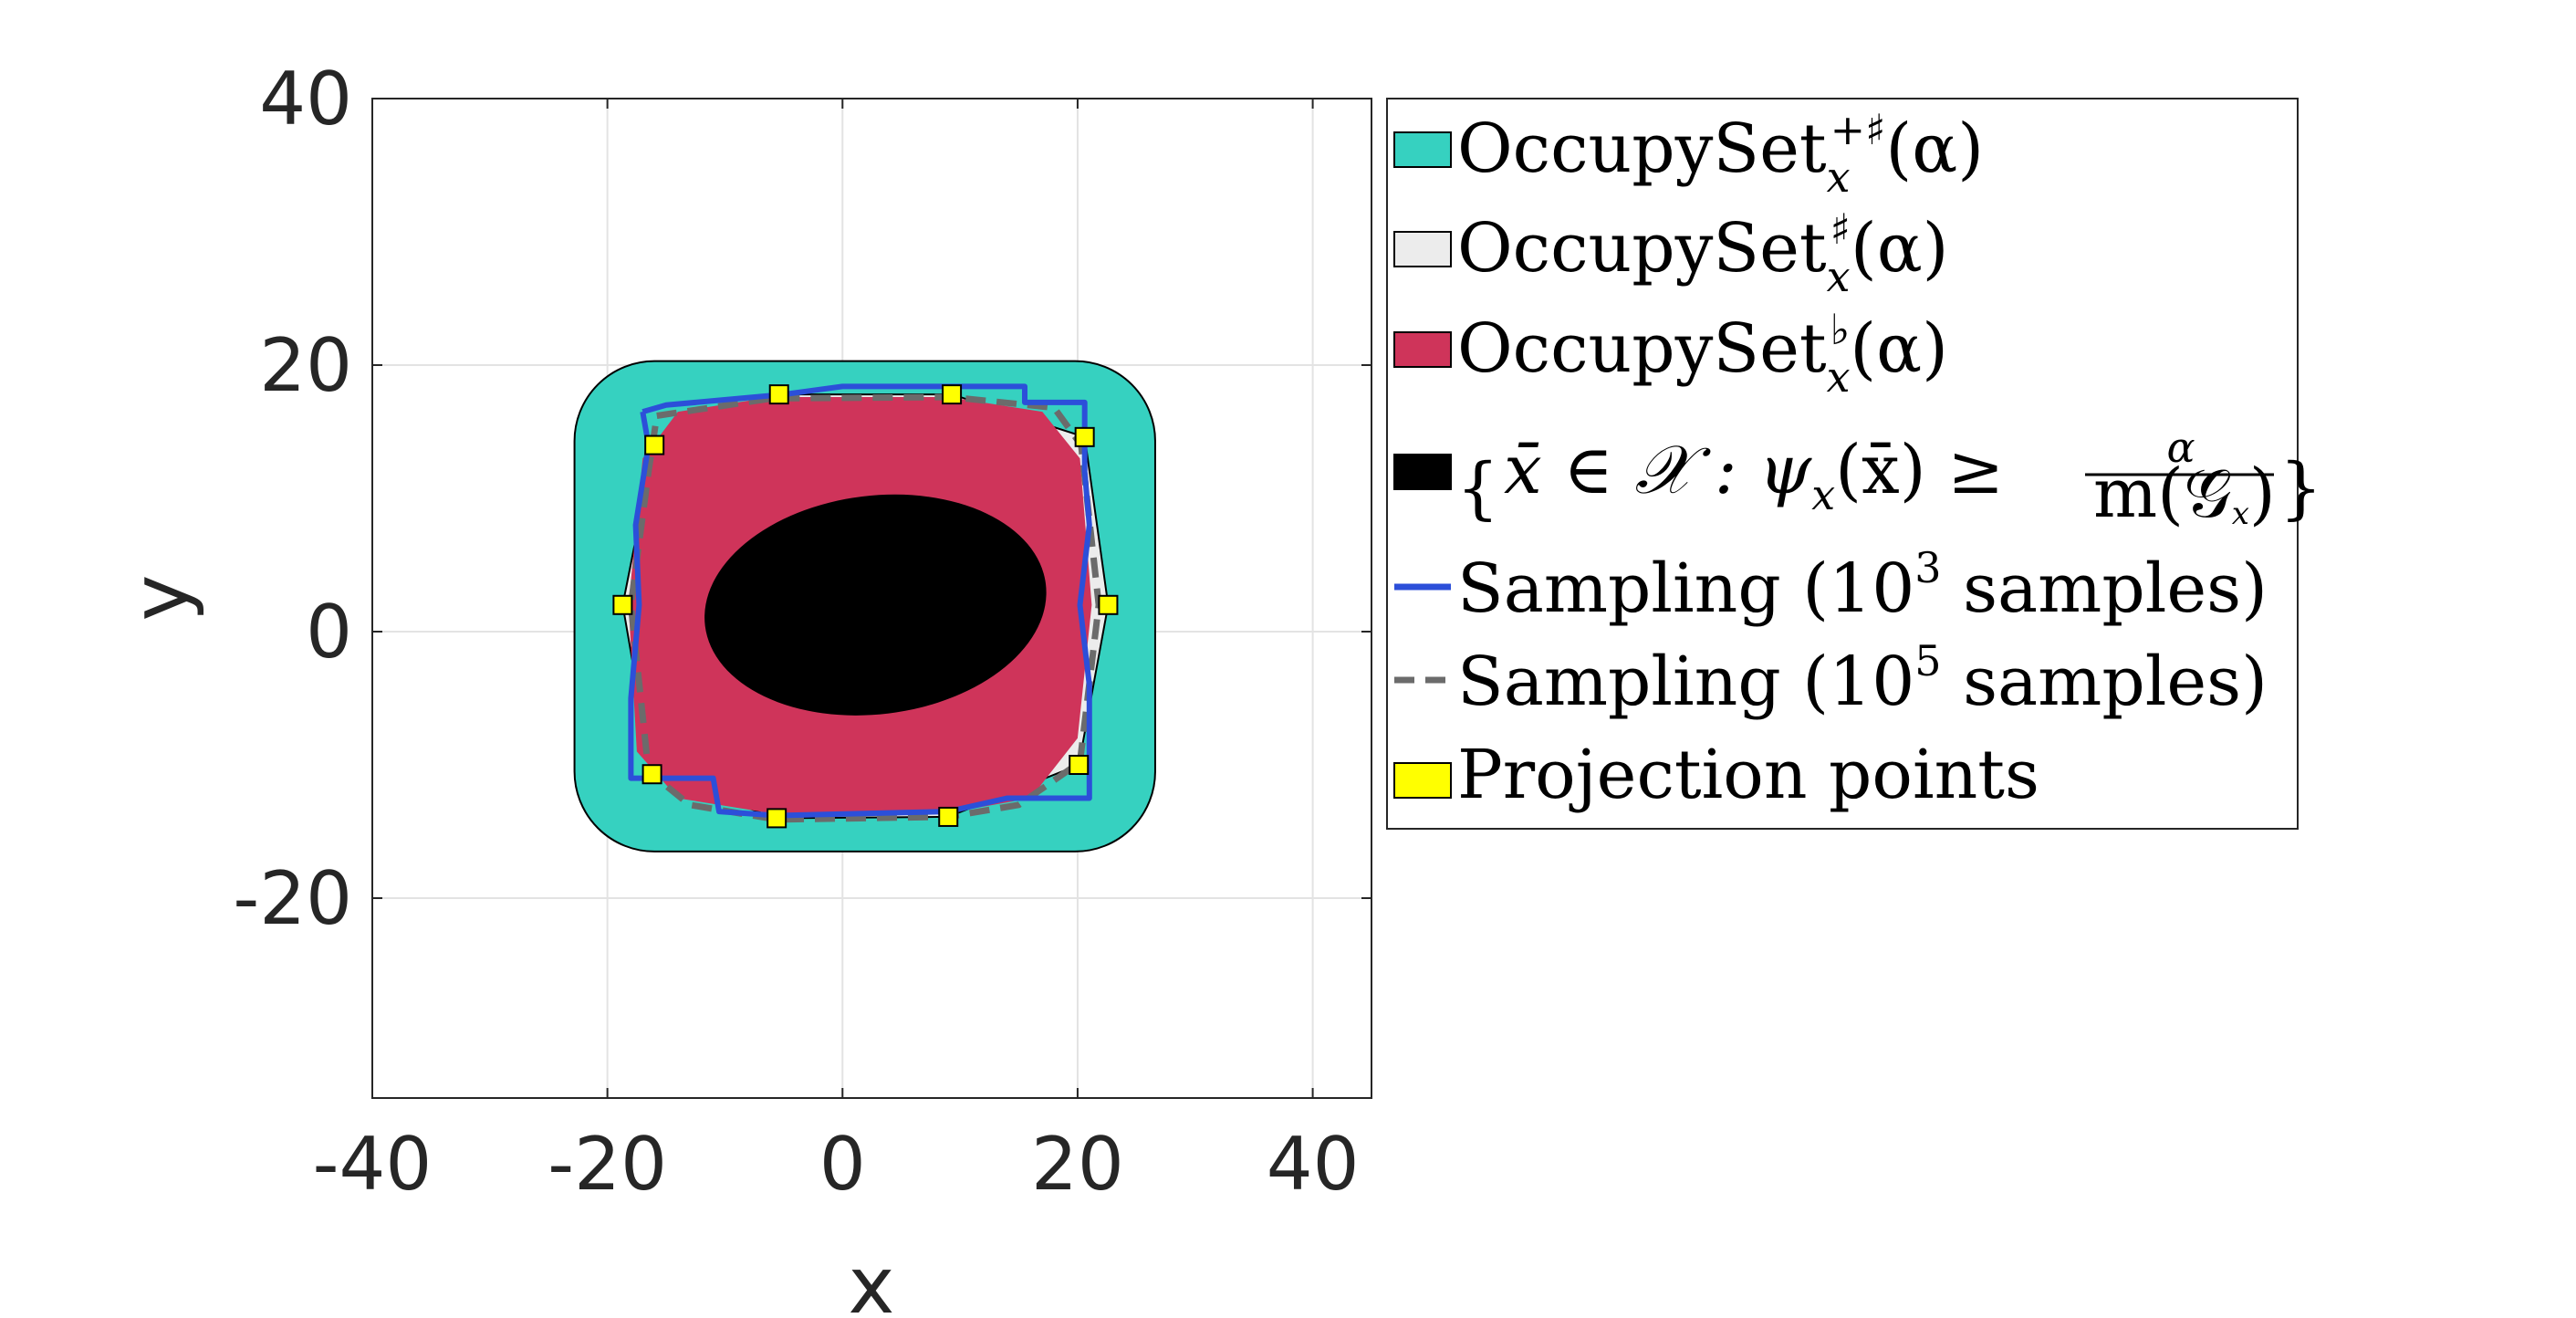  I want to click on x-axis-label: x, so click(872, 1279).